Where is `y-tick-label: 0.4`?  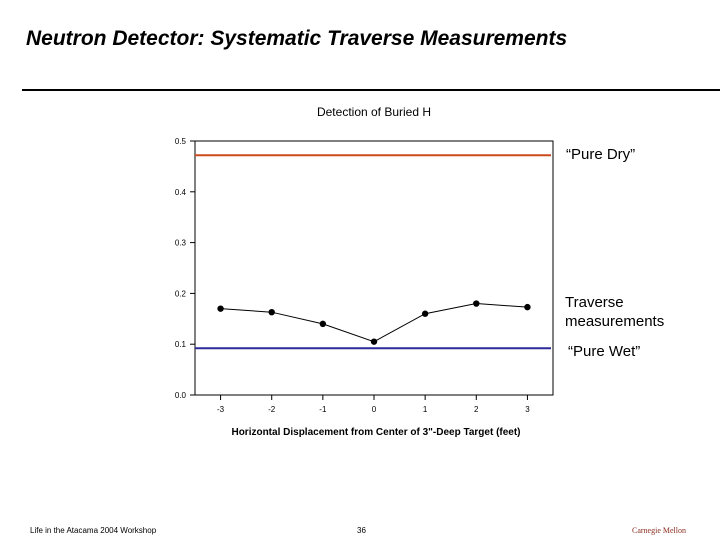
y-tick-label: 0.4 is located at coordinates (181, 192).